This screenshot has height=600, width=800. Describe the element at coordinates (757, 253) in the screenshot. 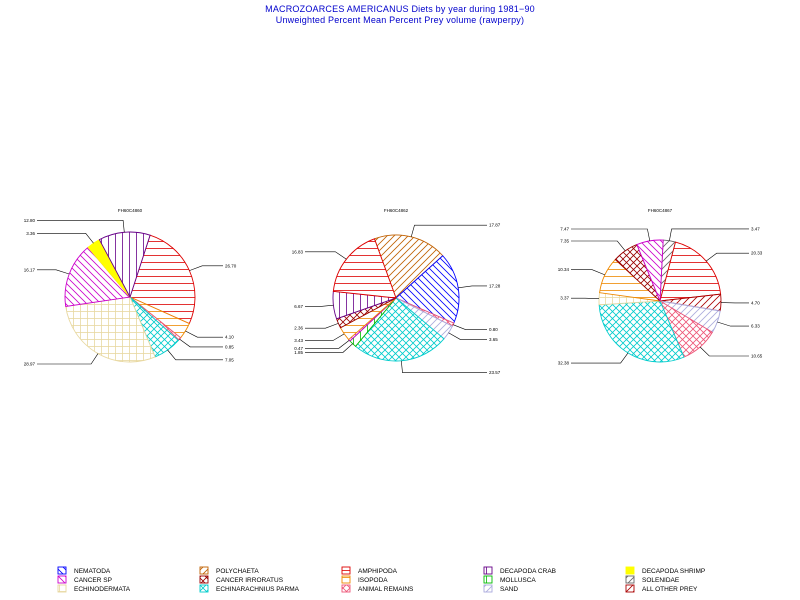

I see `slice-value-label: 20.33` at that location.